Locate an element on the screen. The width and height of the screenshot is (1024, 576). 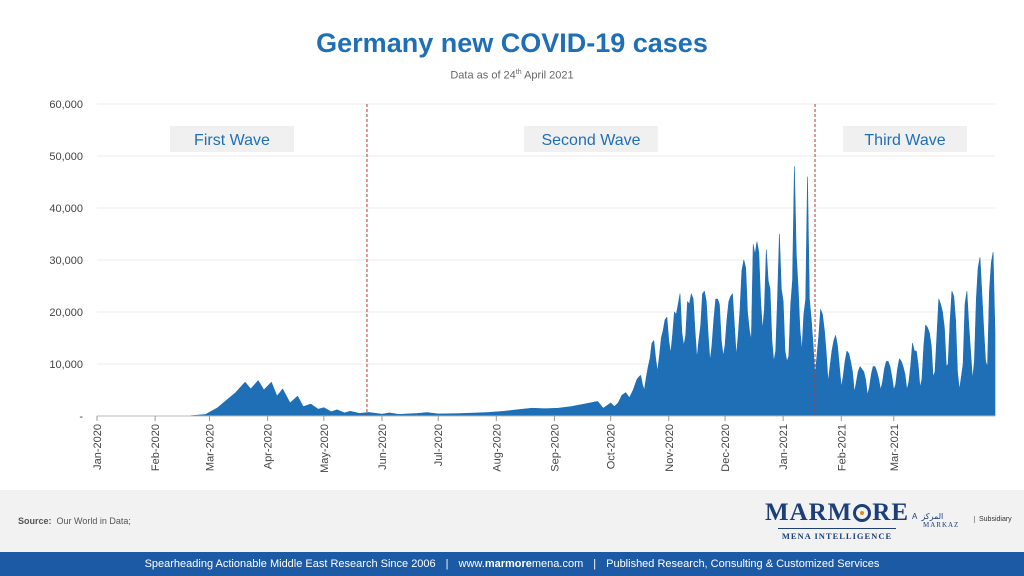
wave-label: First Wave is located at coordinates (232, 140).